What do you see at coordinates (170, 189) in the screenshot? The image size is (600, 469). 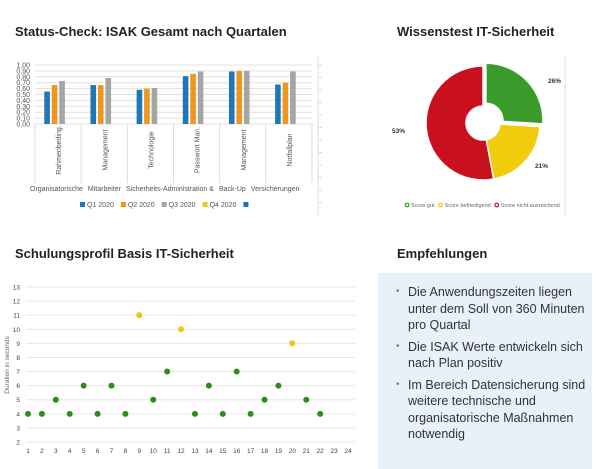 I see `group-label: Sicherheits-Administration &` at bounding box center [170, 189].